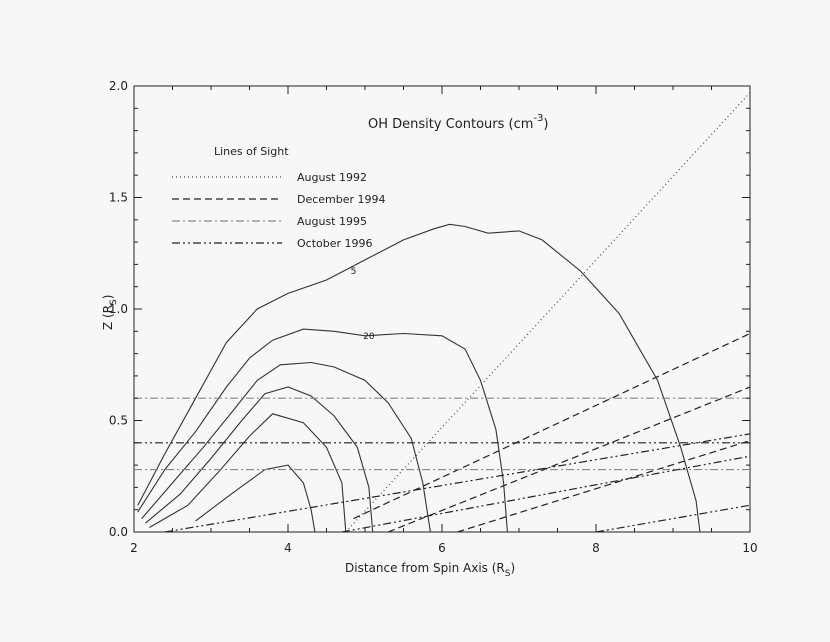  I want to click on legend-label-1: August 1992, so click(332, 177).